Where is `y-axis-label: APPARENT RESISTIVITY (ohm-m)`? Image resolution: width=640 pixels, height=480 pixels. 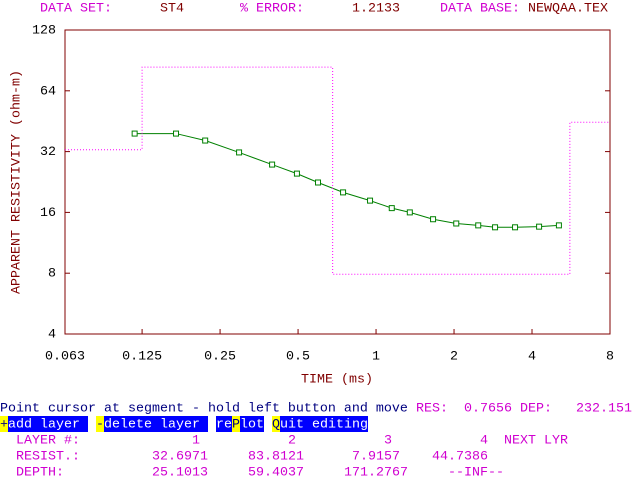
y-axis-label: APPARENT RESISTIVITY (ohm-m) is located at coordinates (17, 182).